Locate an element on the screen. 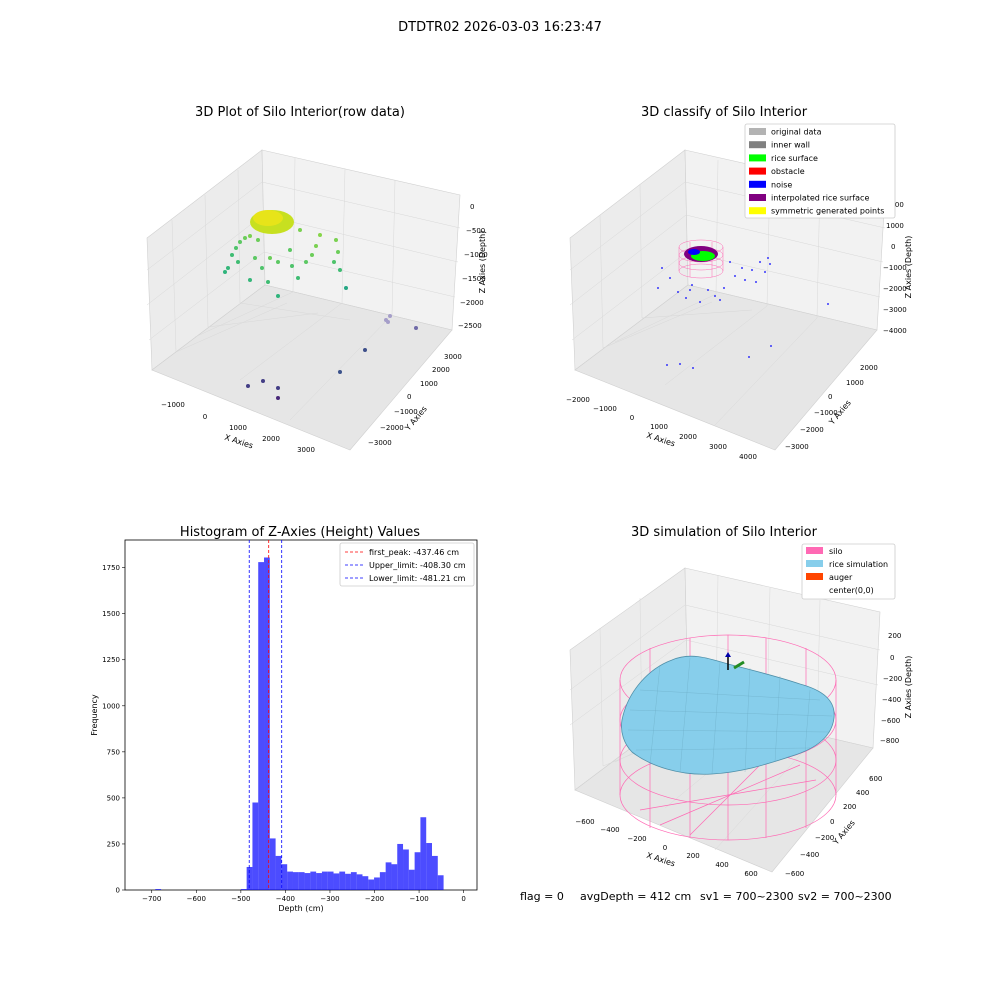 The height and width of the screenshot is (1000, 1000). x-tick-label: −200 is located at coordinates (374, 899).